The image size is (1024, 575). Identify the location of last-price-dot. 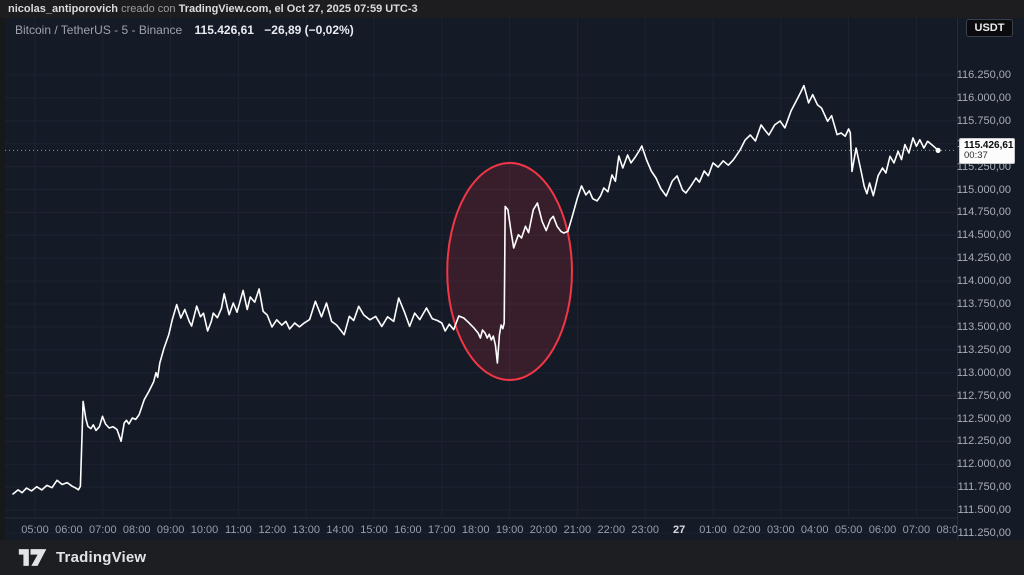
(938, 150).